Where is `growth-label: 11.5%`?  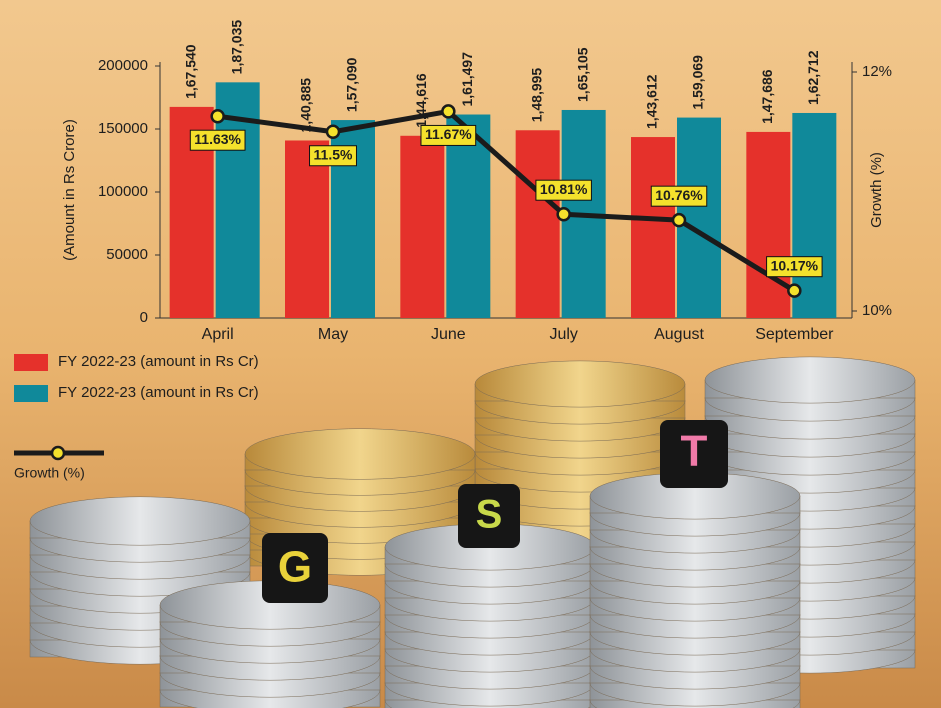 growth-label: 11.5% is located at coordinates (333, 156).